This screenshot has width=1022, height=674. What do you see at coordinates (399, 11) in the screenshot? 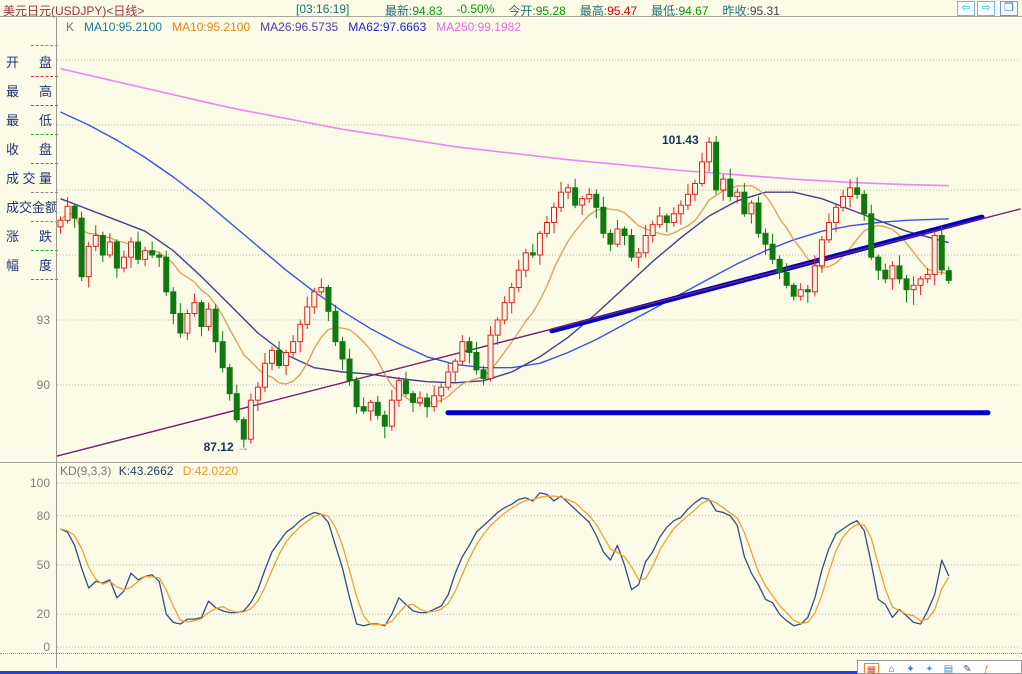
I see `quote-label: 最新:` at bounding box center [399, 11].